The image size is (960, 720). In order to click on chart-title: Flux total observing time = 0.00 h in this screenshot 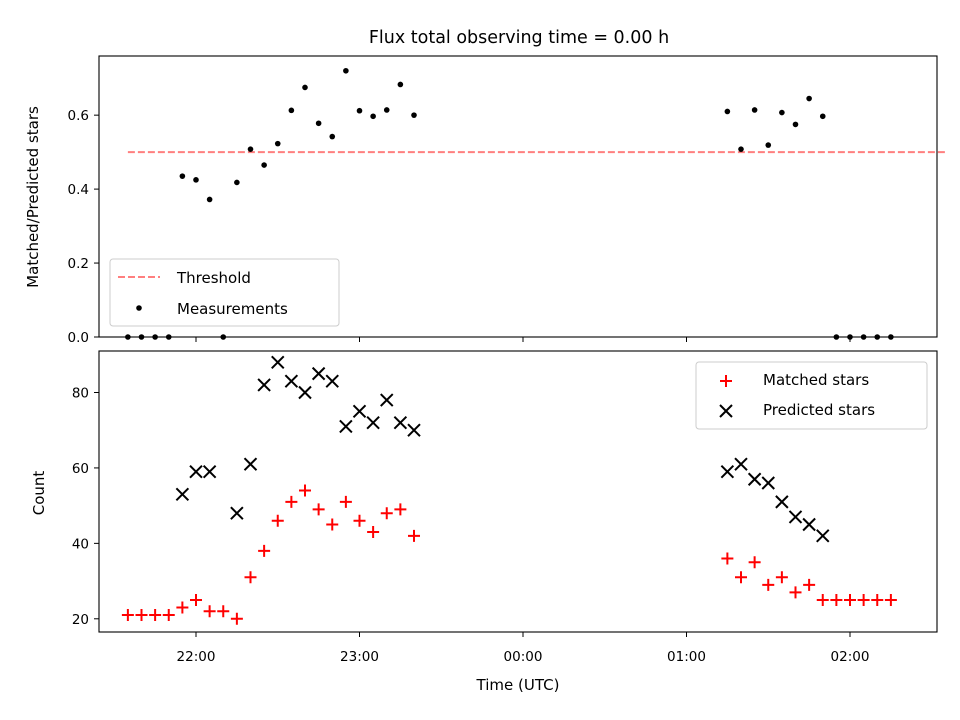, I will do `click(519, 38)`.